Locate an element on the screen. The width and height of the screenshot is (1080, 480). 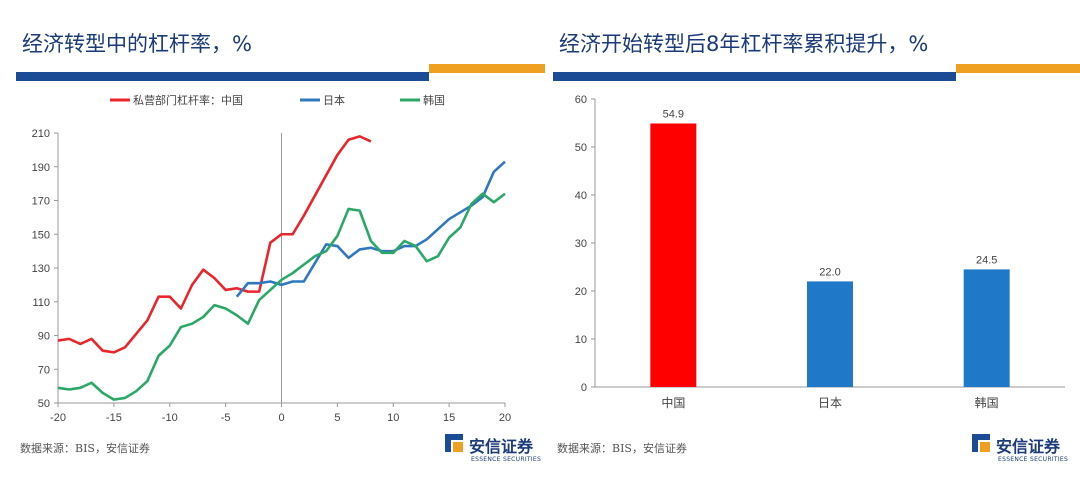
left-title-underline-bar is located at coordinates (222, 76).